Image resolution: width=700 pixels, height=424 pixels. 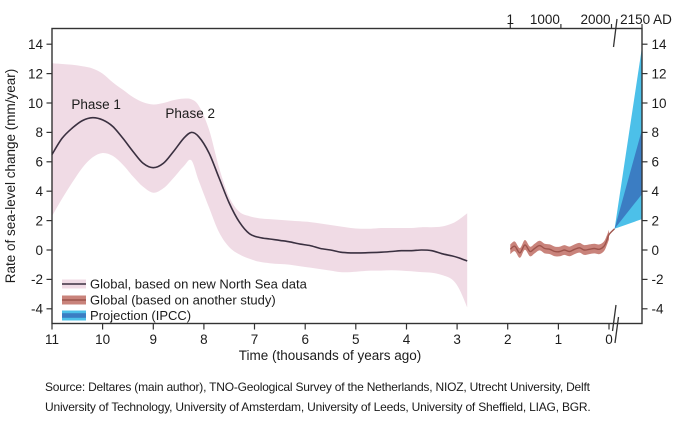 What do you see at coordinates (615, 324) in the screenshot?
I see `bottom-axis-break` at bounding box center [615, 324].